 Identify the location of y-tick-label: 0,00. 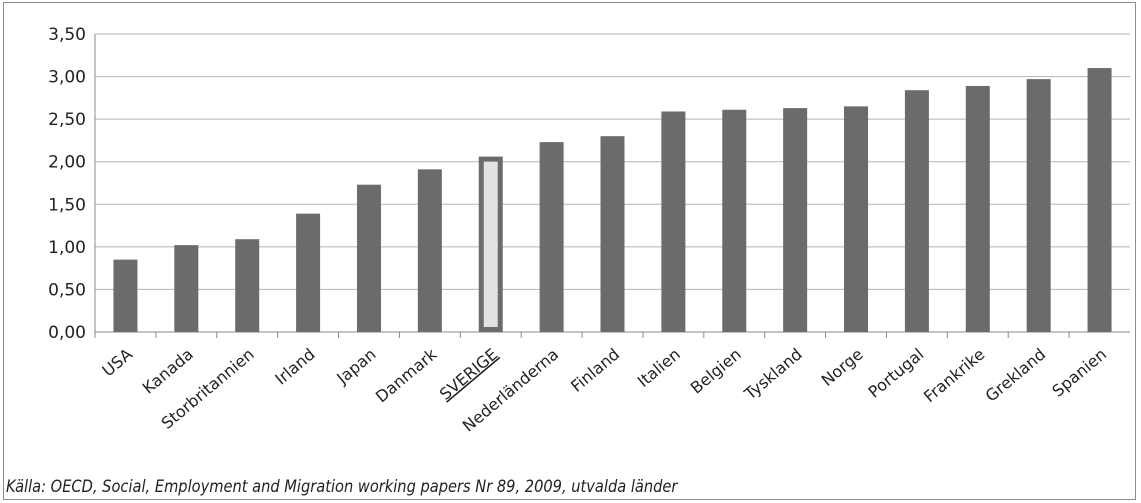
(67, 333).